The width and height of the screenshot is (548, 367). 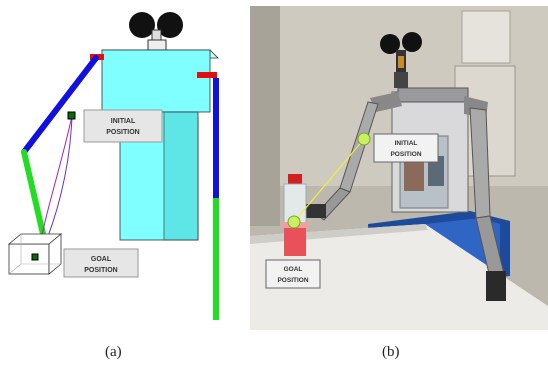 What do you see at coordinates (329, 180) in the screenshot?
I see `trajectory-line` at bounding box center [329, 180].